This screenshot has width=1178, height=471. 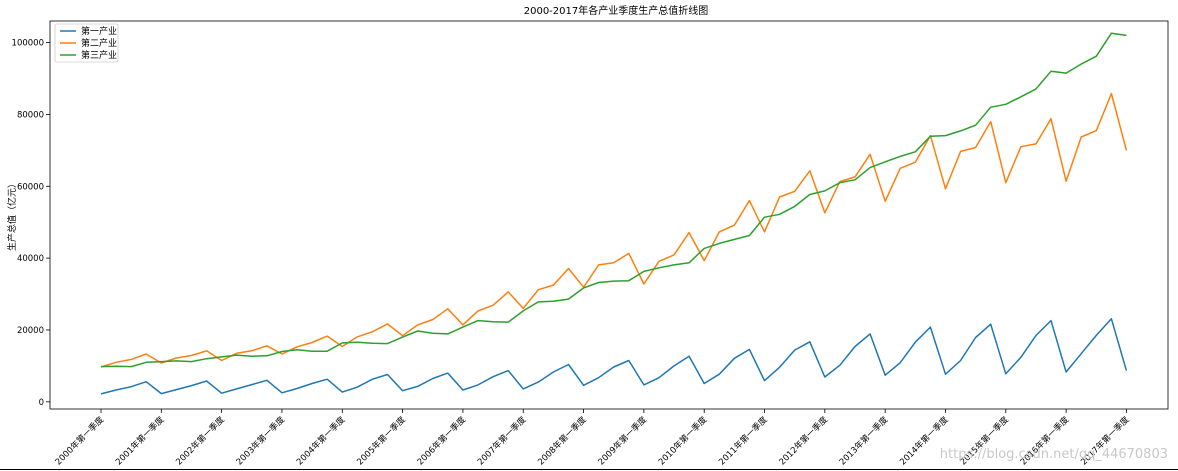 What do you see at coordinates (30, 115) in the screenshot?
I see `y-tick-label: 80000` at bounding box center [30, 115].